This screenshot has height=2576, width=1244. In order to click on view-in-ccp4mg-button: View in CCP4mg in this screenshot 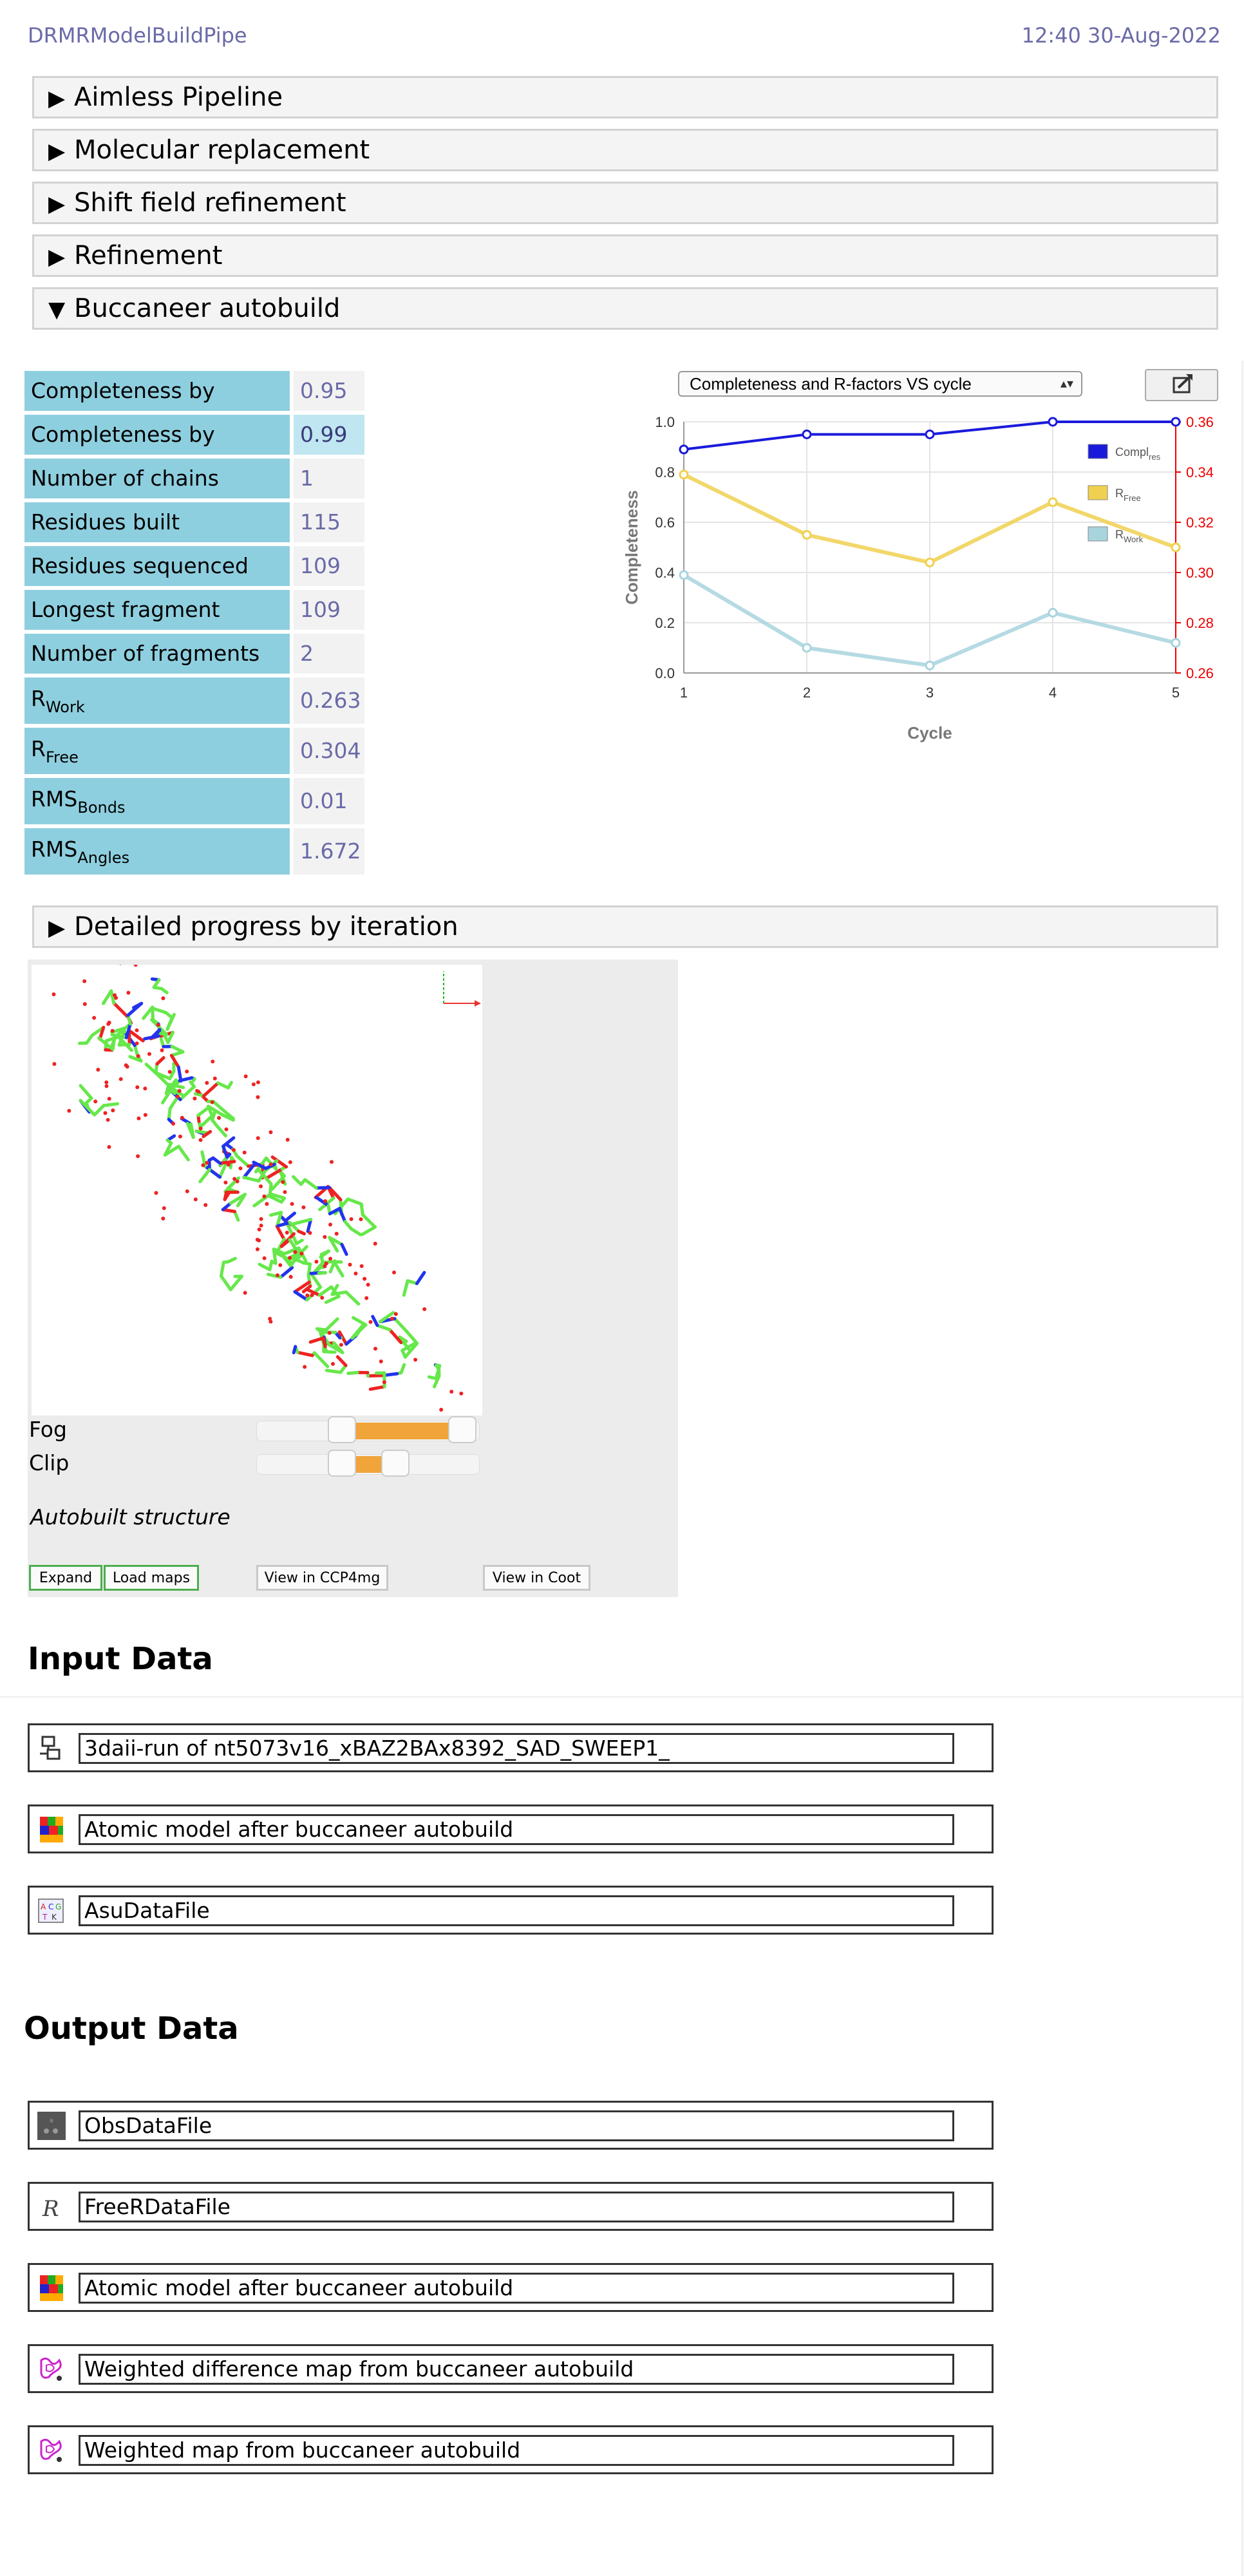, I will do `click(322, 1578)`.